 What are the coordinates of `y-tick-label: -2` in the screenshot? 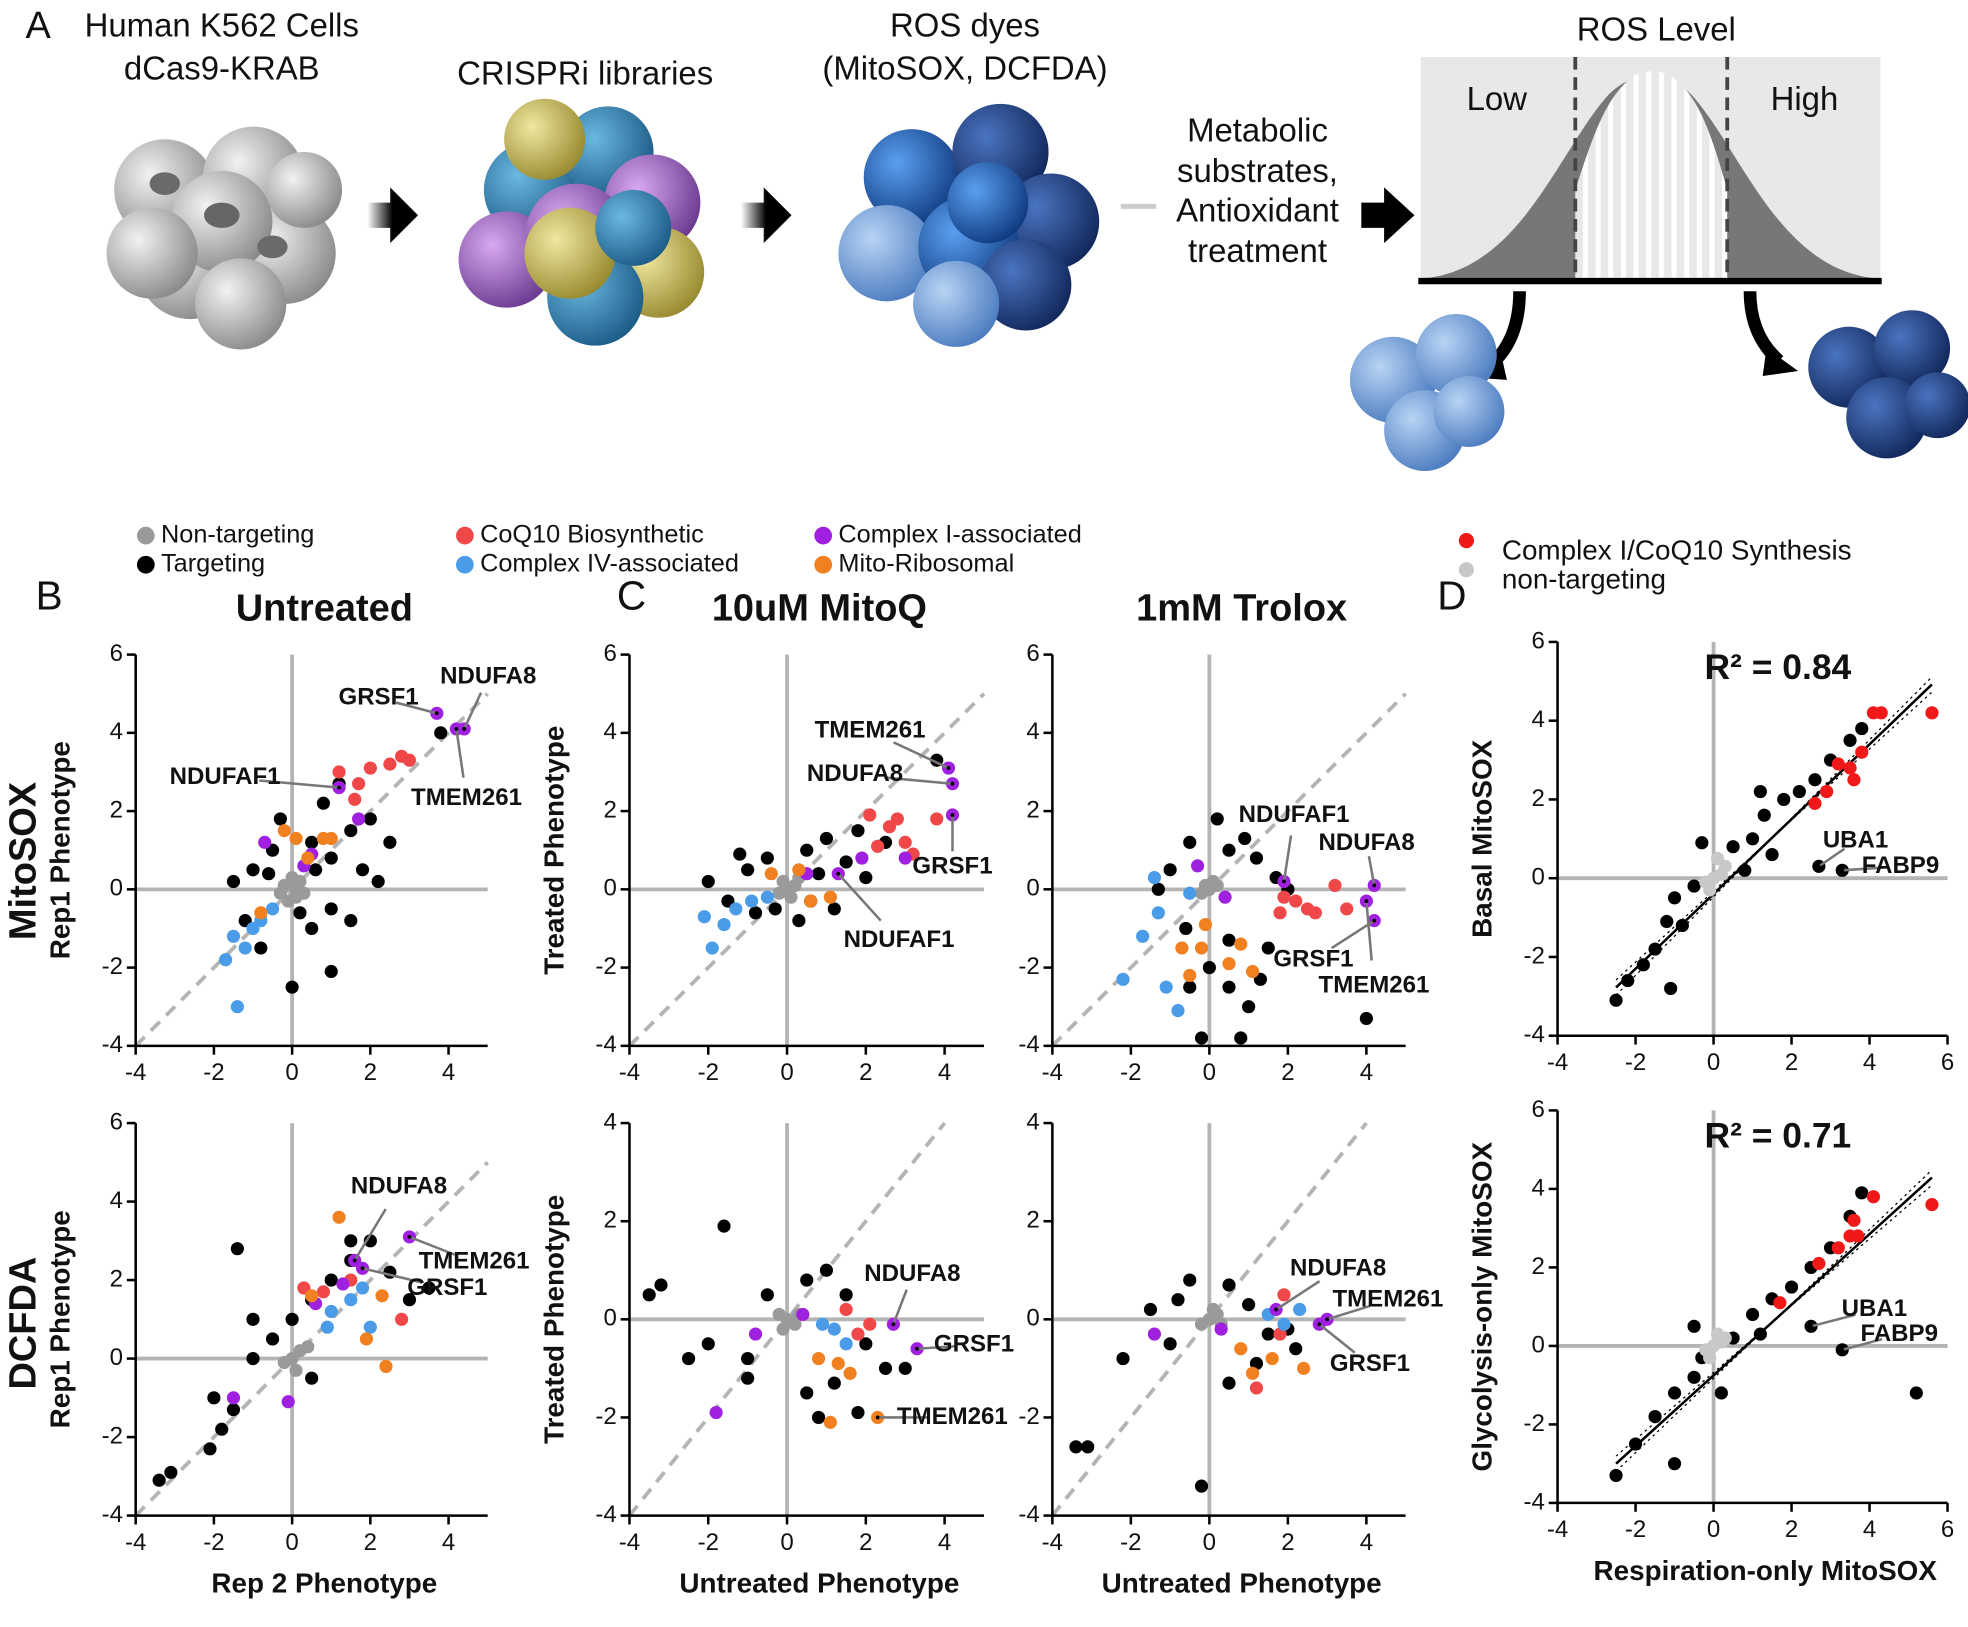 It's located at (1028, 966).